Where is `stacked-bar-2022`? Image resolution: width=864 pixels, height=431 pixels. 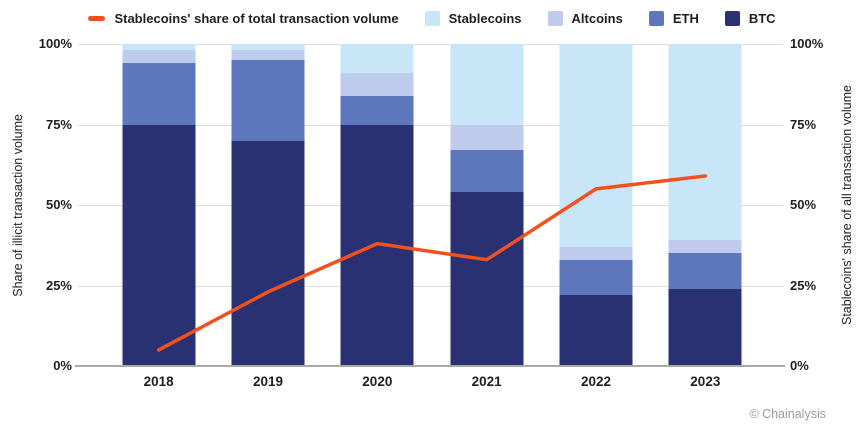 stacked-bar-2022 is located at coordinates (596, 205).